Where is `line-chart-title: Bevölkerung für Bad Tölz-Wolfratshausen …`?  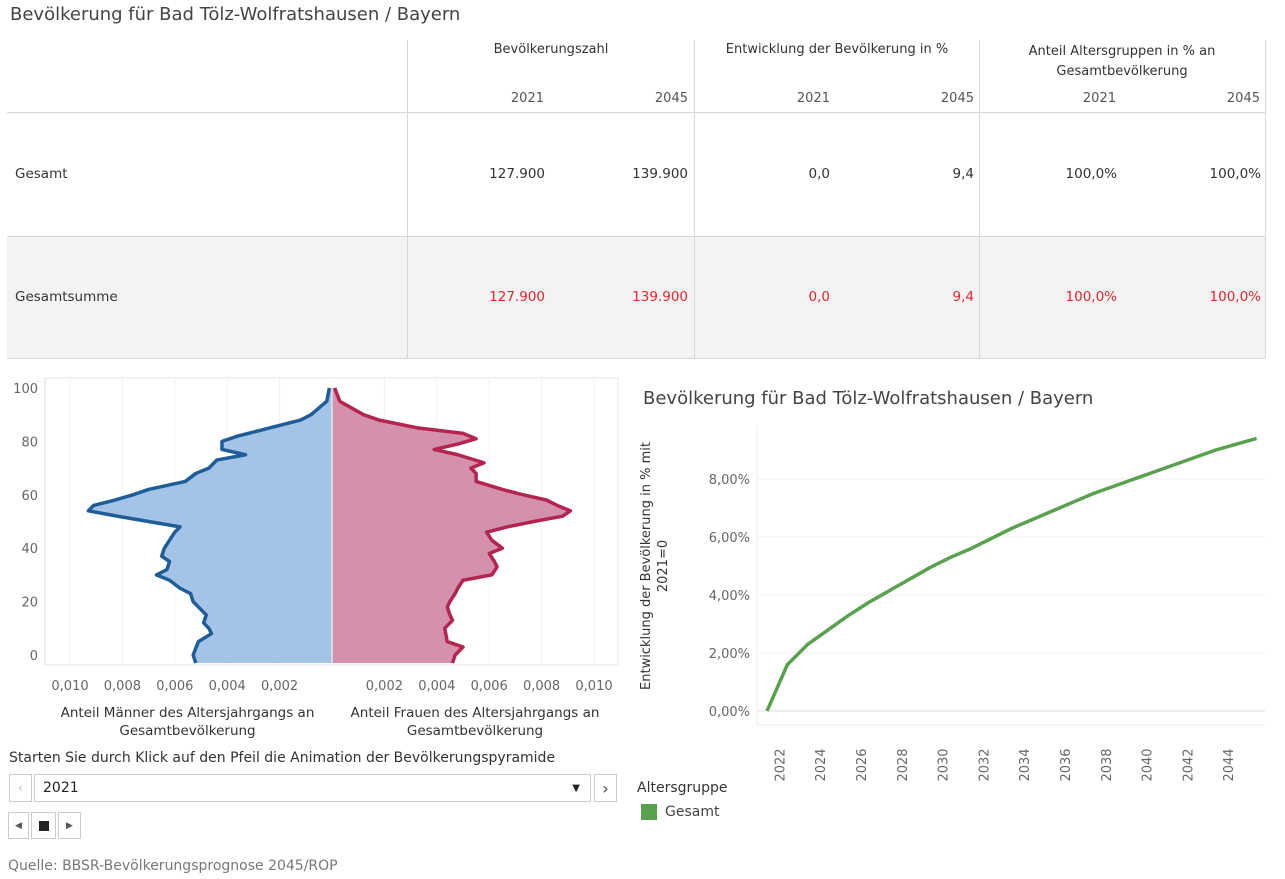
line-chart-title: Bevölkerung für Bad Tölz-Wolfratshausen … is located at coordinates (868, 398).